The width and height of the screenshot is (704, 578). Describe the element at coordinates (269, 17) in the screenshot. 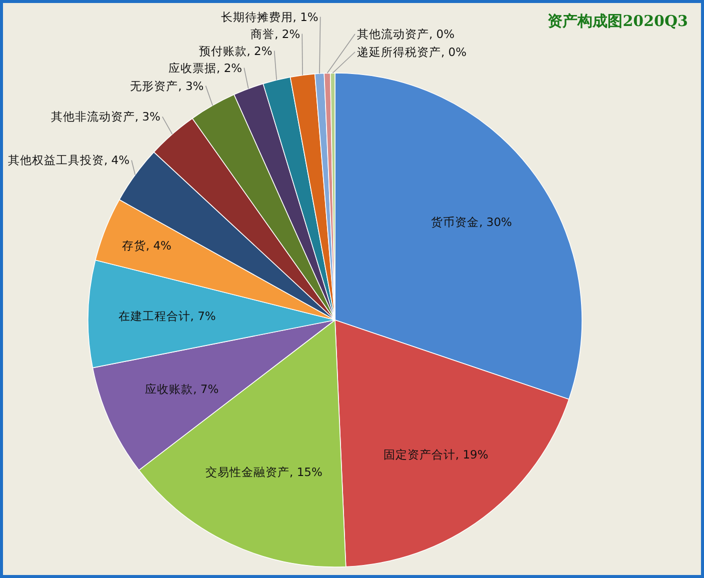

I see `slice-label: 长期待摊费用, 1%` at that location.